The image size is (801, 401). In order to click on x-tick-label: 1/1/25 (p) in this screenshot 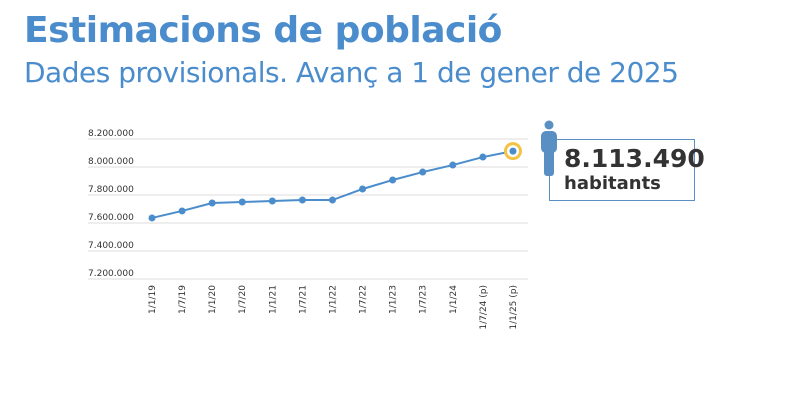, I will do `click(514, 307)`.